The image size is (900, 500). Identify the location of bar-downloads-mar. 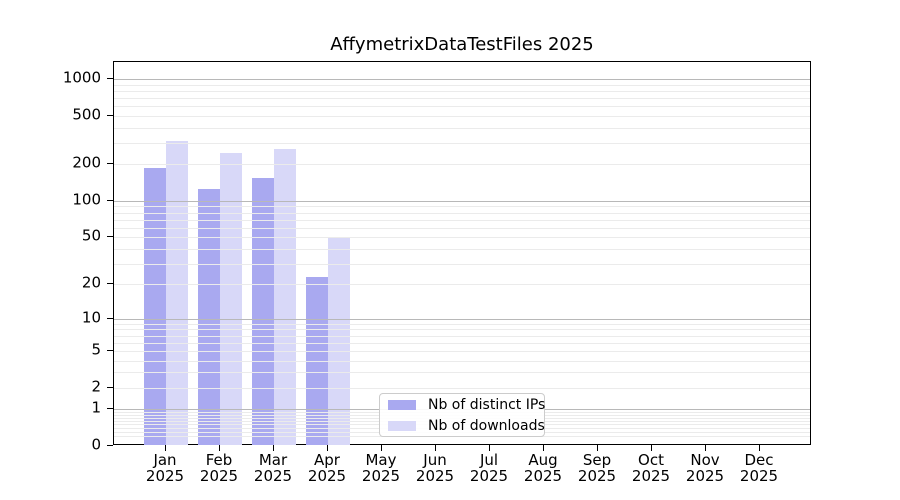
(285, 296).